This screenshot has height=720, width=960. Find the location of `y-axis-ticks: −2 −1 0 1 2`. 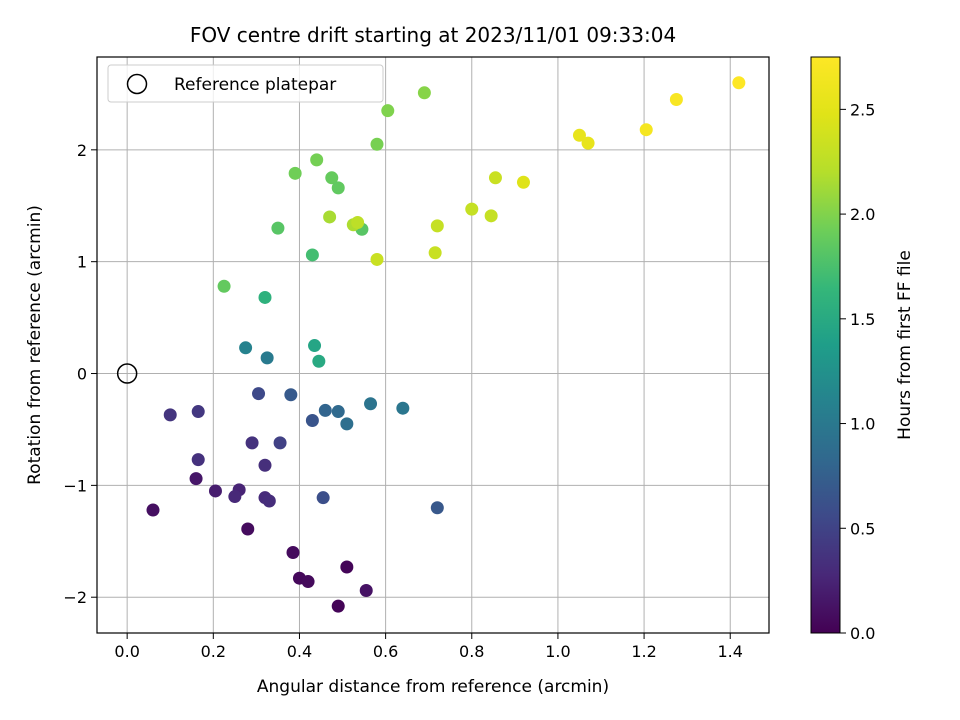

y-axis-ticks: −2 −1 0 1 2 is located at coordinates (80, 374).